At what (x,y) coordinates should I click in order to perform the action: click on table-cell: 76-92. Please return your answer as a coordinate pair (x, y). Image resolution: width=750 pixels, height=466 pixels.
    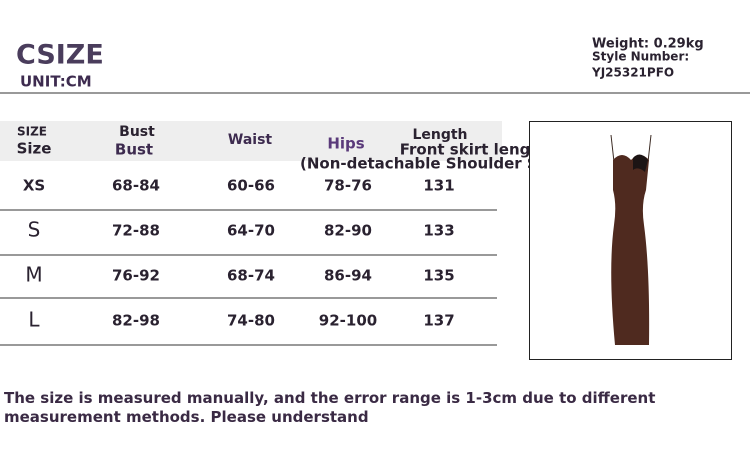
    Looking at the image, I should click on (136, 276).